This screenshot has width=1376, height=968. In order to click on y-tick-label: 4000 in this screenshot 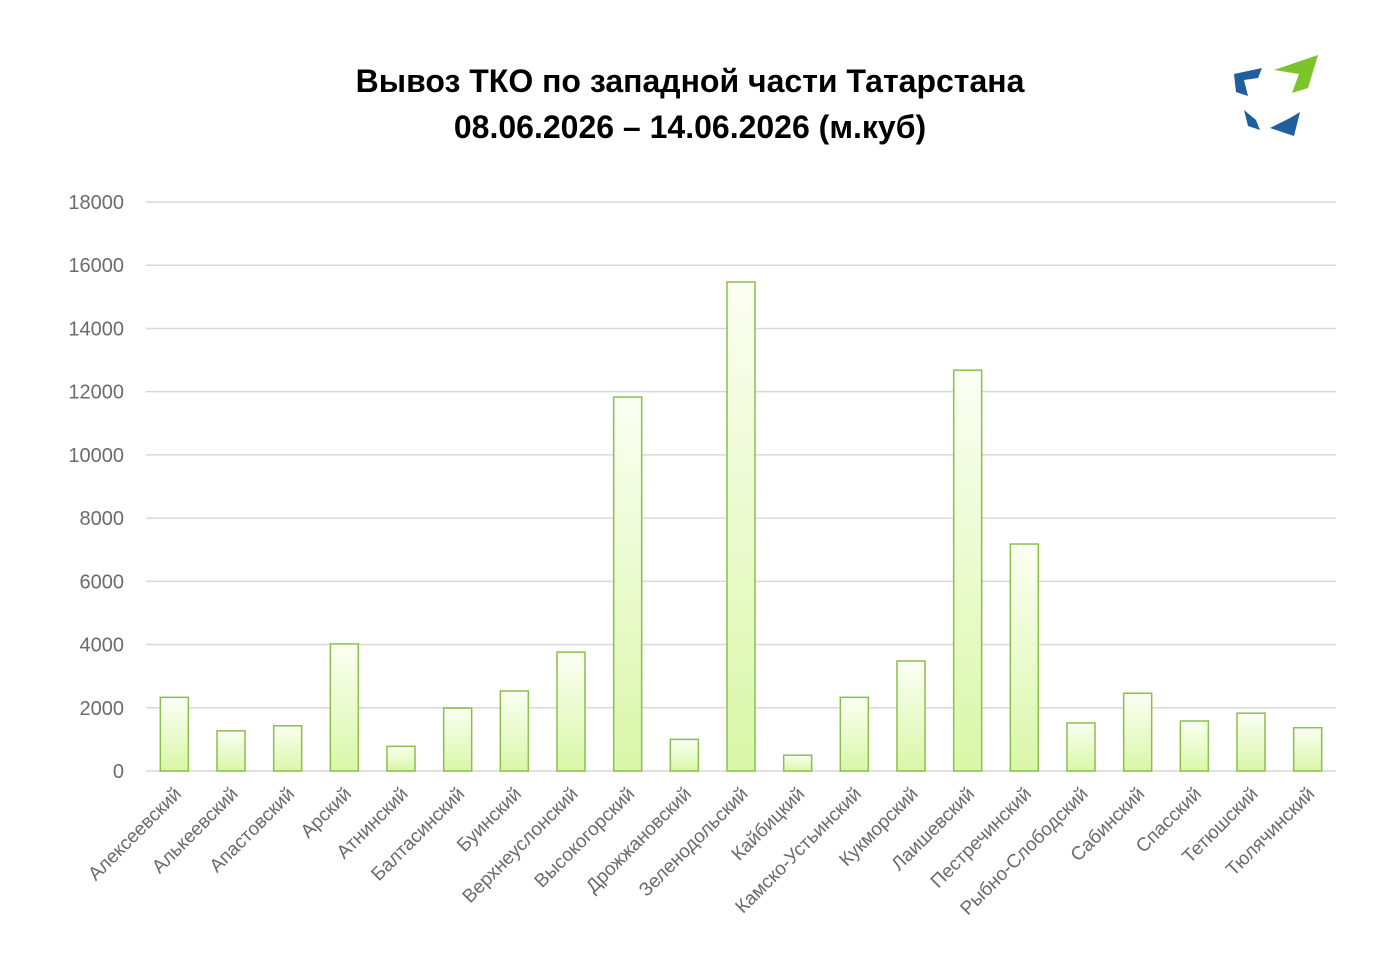, I will do `click(102, 646)`.